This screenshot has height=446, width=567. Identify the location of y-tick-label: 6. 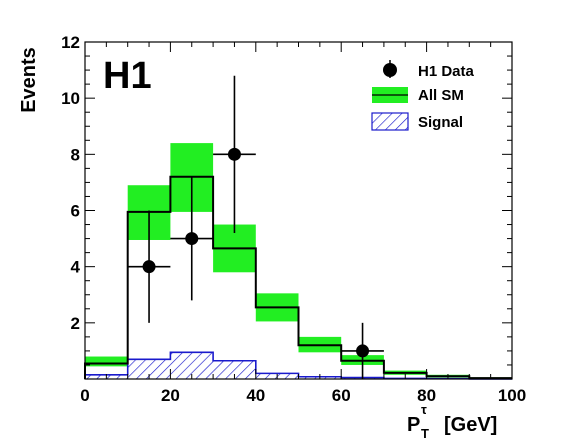
(75, 211).